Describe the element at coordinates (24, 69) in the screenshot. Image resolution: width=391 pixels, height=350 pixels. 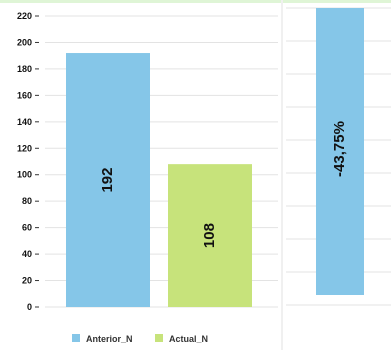
I see `y-tick-label-180: 180` at that location.